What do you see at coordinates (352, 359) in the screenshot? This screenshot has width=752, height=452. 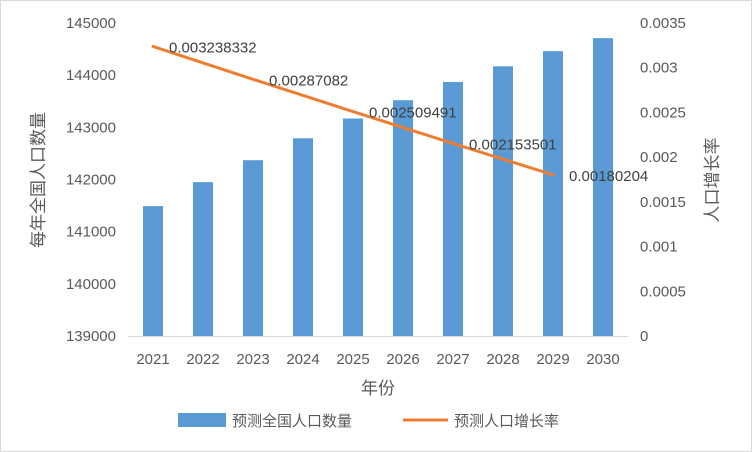 I see `x-tick-label: 2025` at bounding box center [352, 359].